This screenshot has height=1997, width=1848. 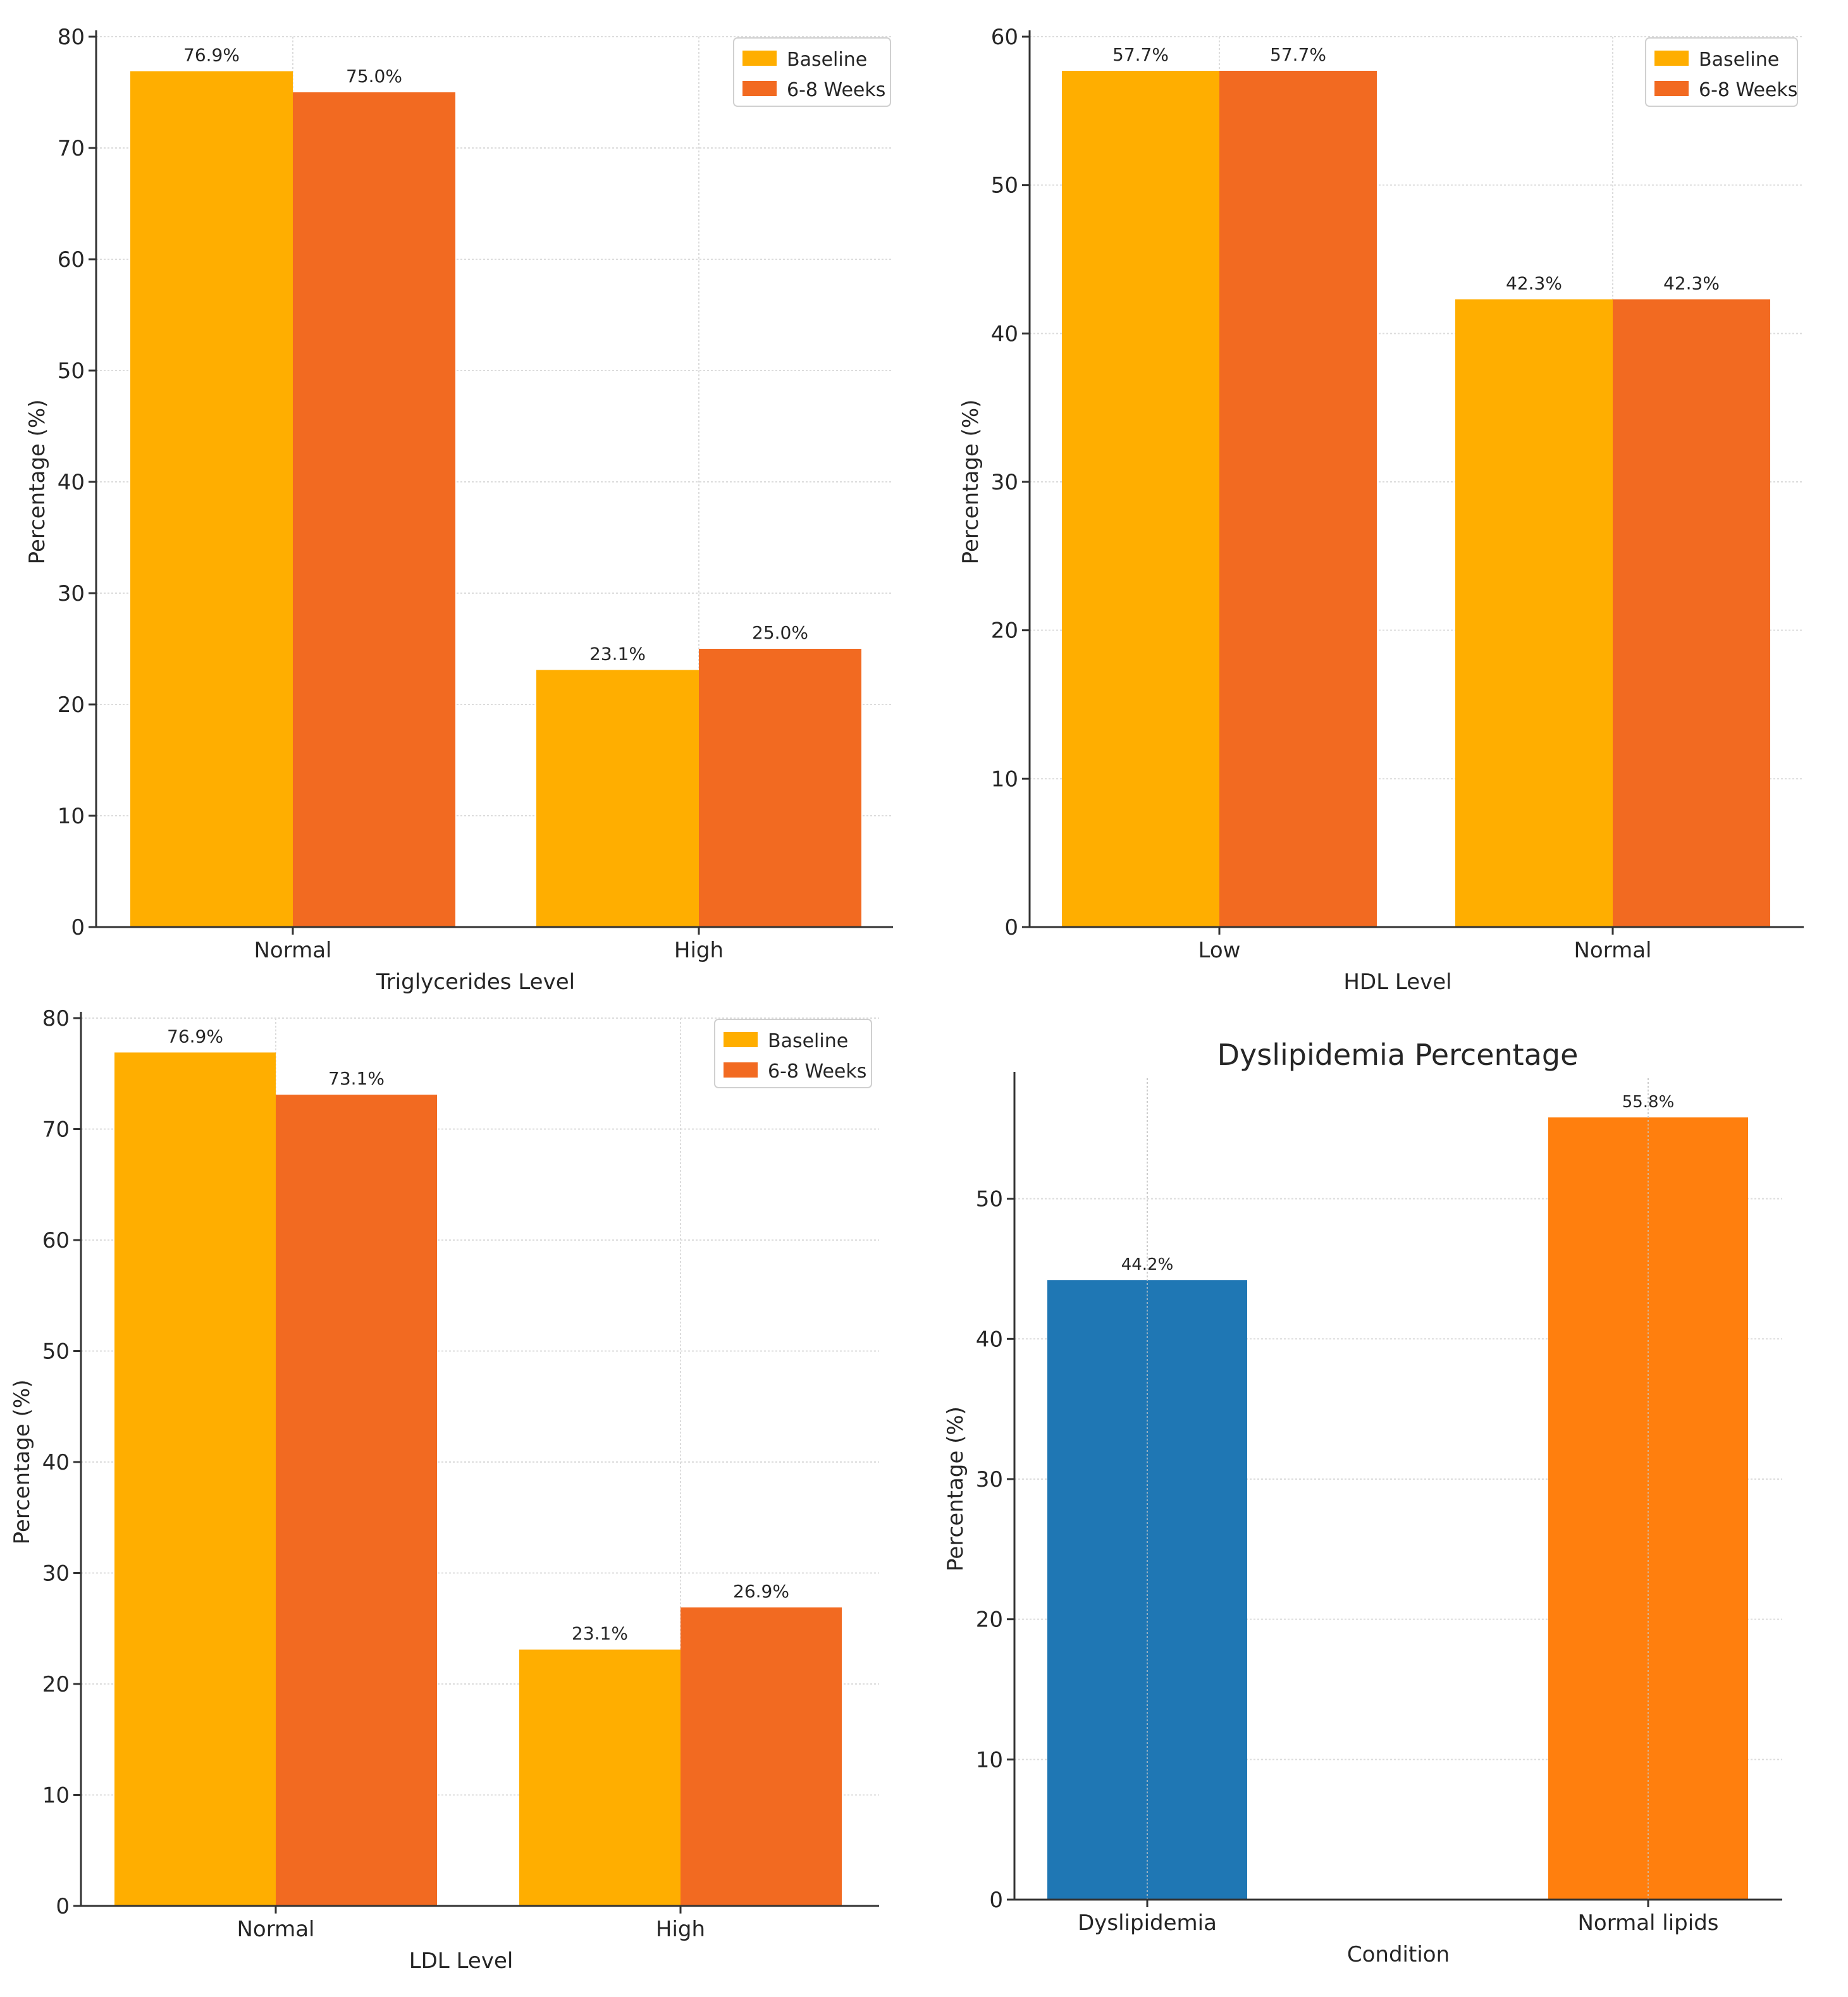 What do you see at coordinates (1140, 498) in the screenshot?
I see `bar-baseline-low` at bounding box center [1140, 498].